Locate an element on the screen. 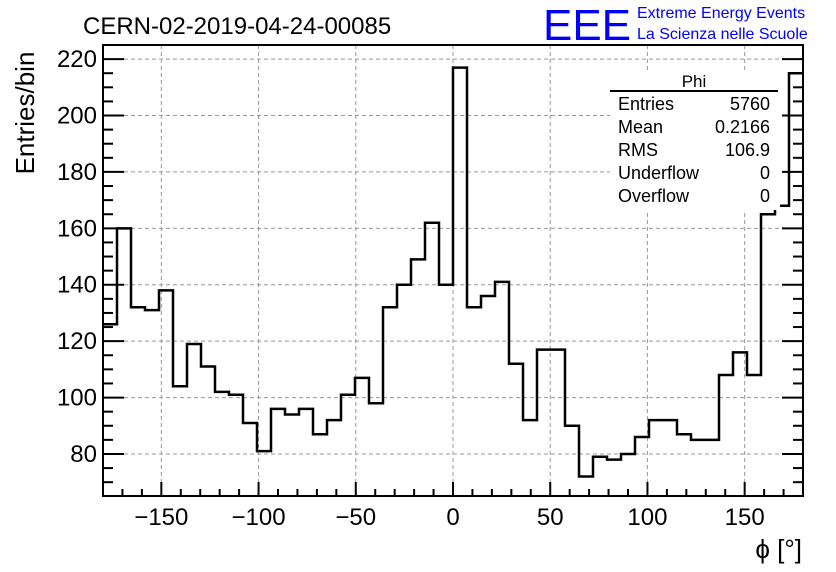 The width and height of the screenshot is (836, 572). stats-label: RMS is located at coordinates (638, 150).